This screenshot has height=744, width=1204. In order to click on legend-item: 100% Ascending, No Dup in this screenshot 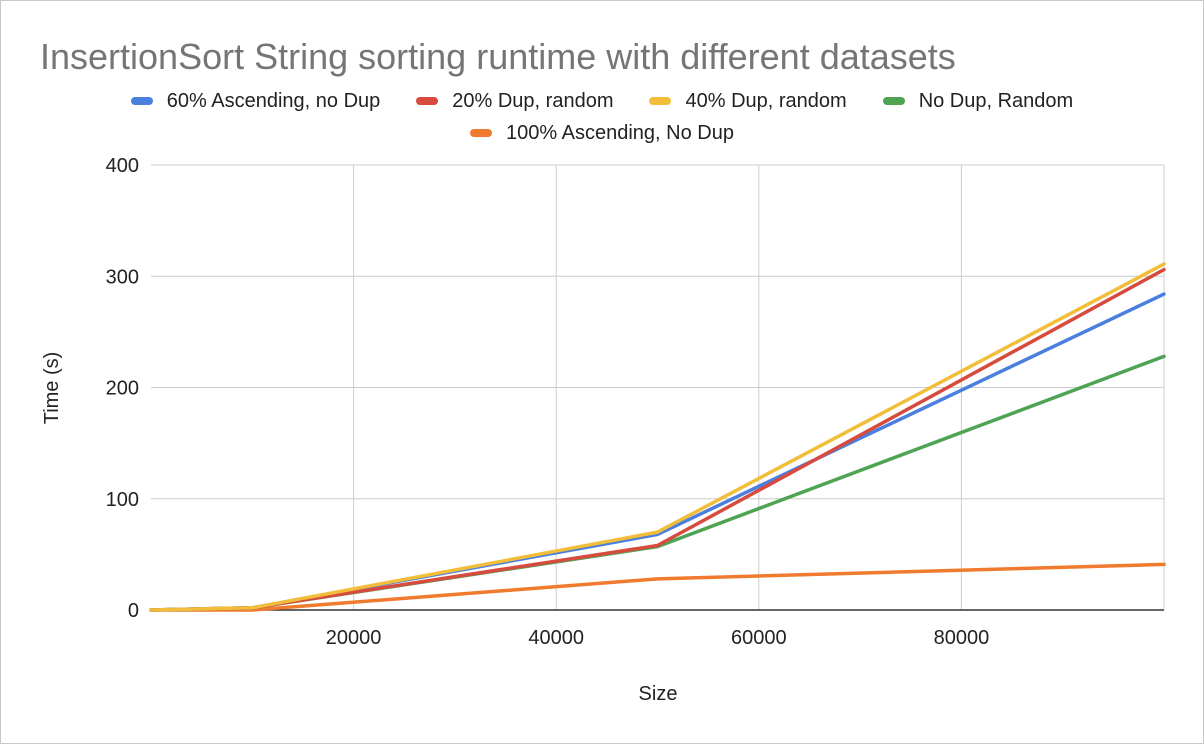, I will do `click(602, 133)`.